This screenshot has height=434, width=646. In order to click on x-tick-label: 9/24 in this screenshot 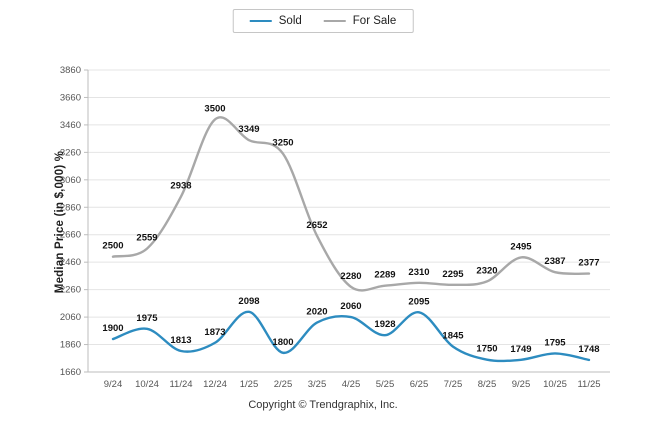, I will do `click(113, 384)`.